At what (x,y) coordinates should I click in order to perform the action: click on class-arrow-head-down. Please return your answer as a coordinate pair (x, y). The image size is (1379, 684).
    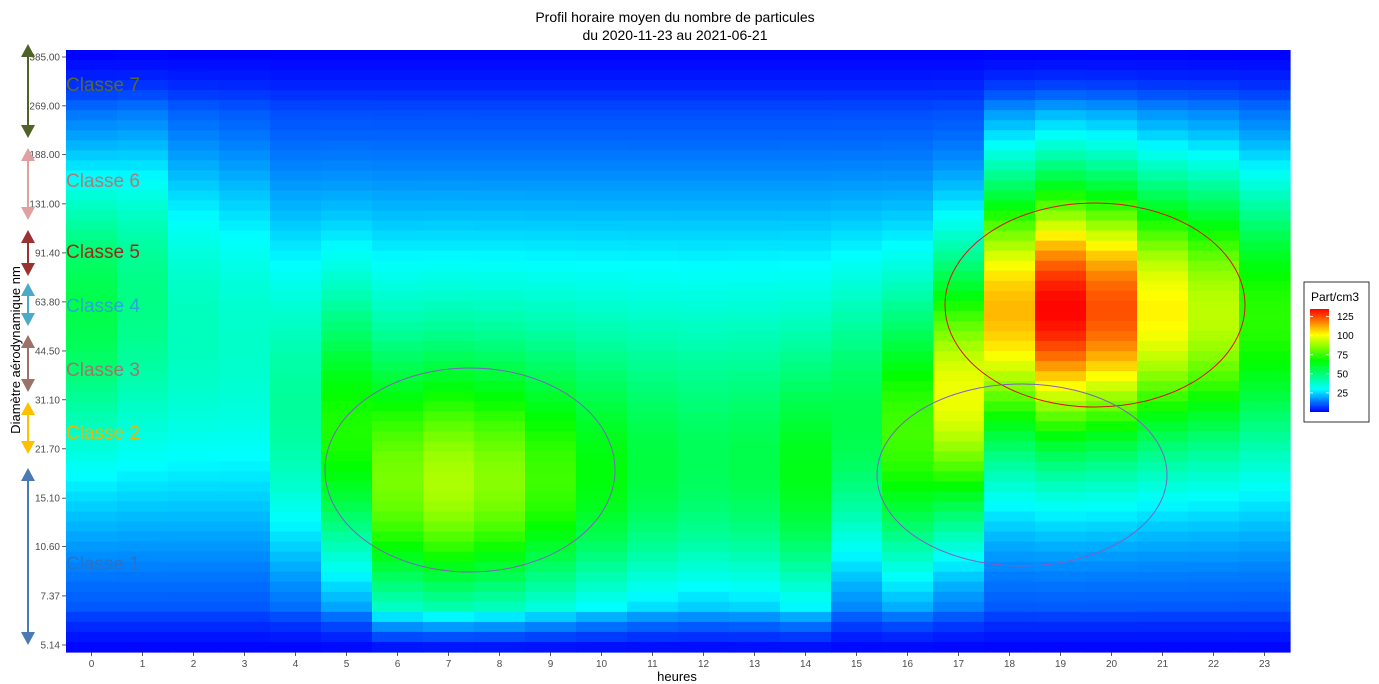
    Looking at the image, I should click on (28, 447).